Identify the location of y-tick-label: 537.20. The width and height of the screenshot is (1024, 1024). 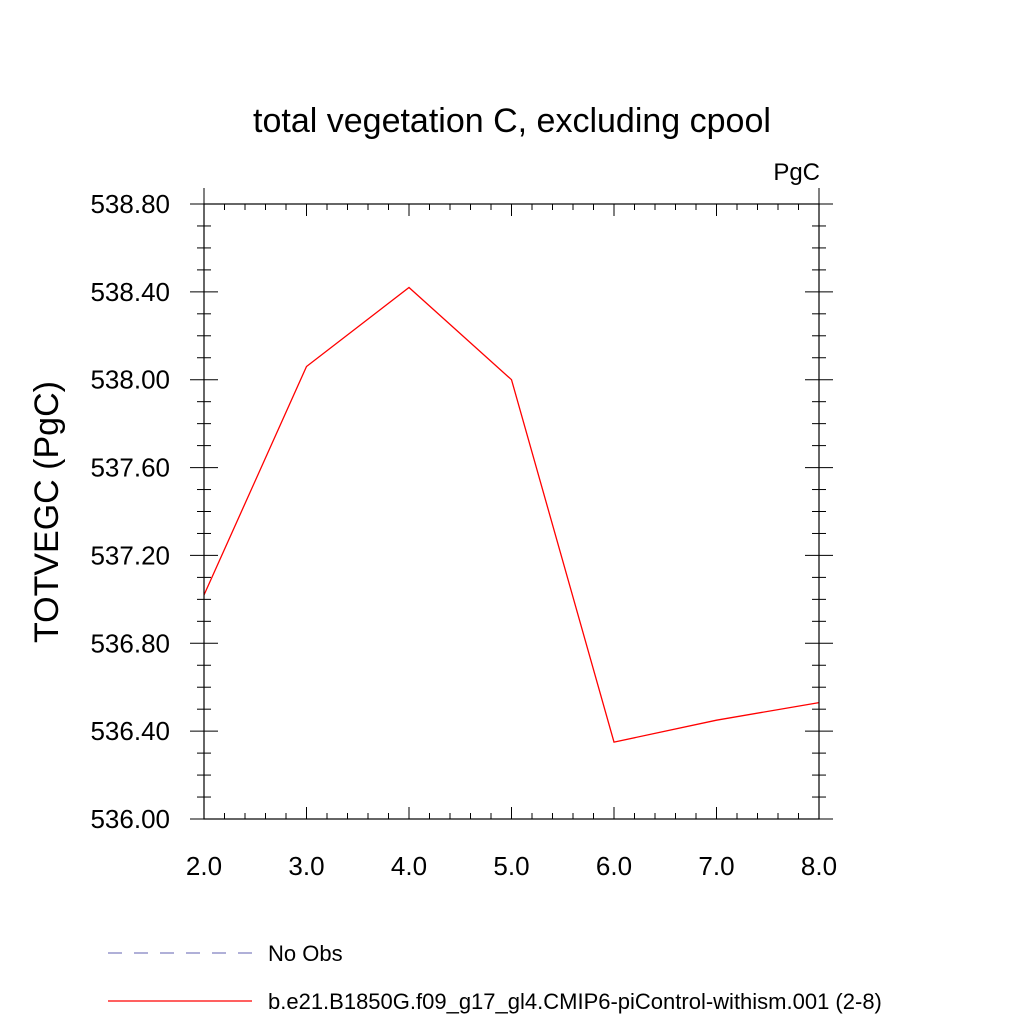
(130, 555).